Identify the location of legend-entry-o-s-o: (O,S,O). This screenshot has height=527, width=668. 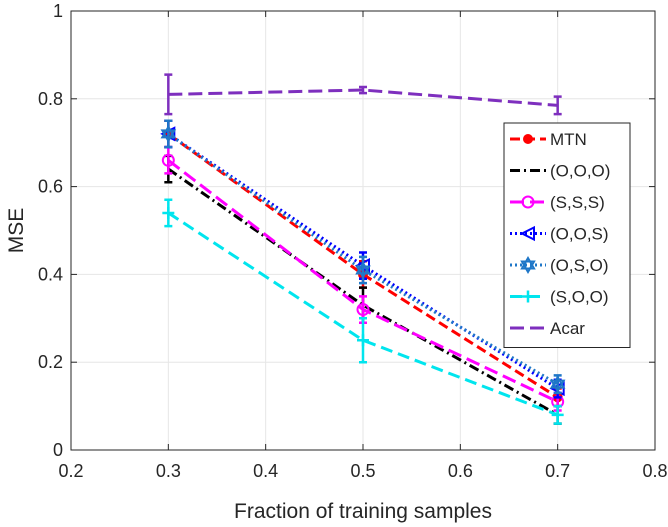
(559, 265).